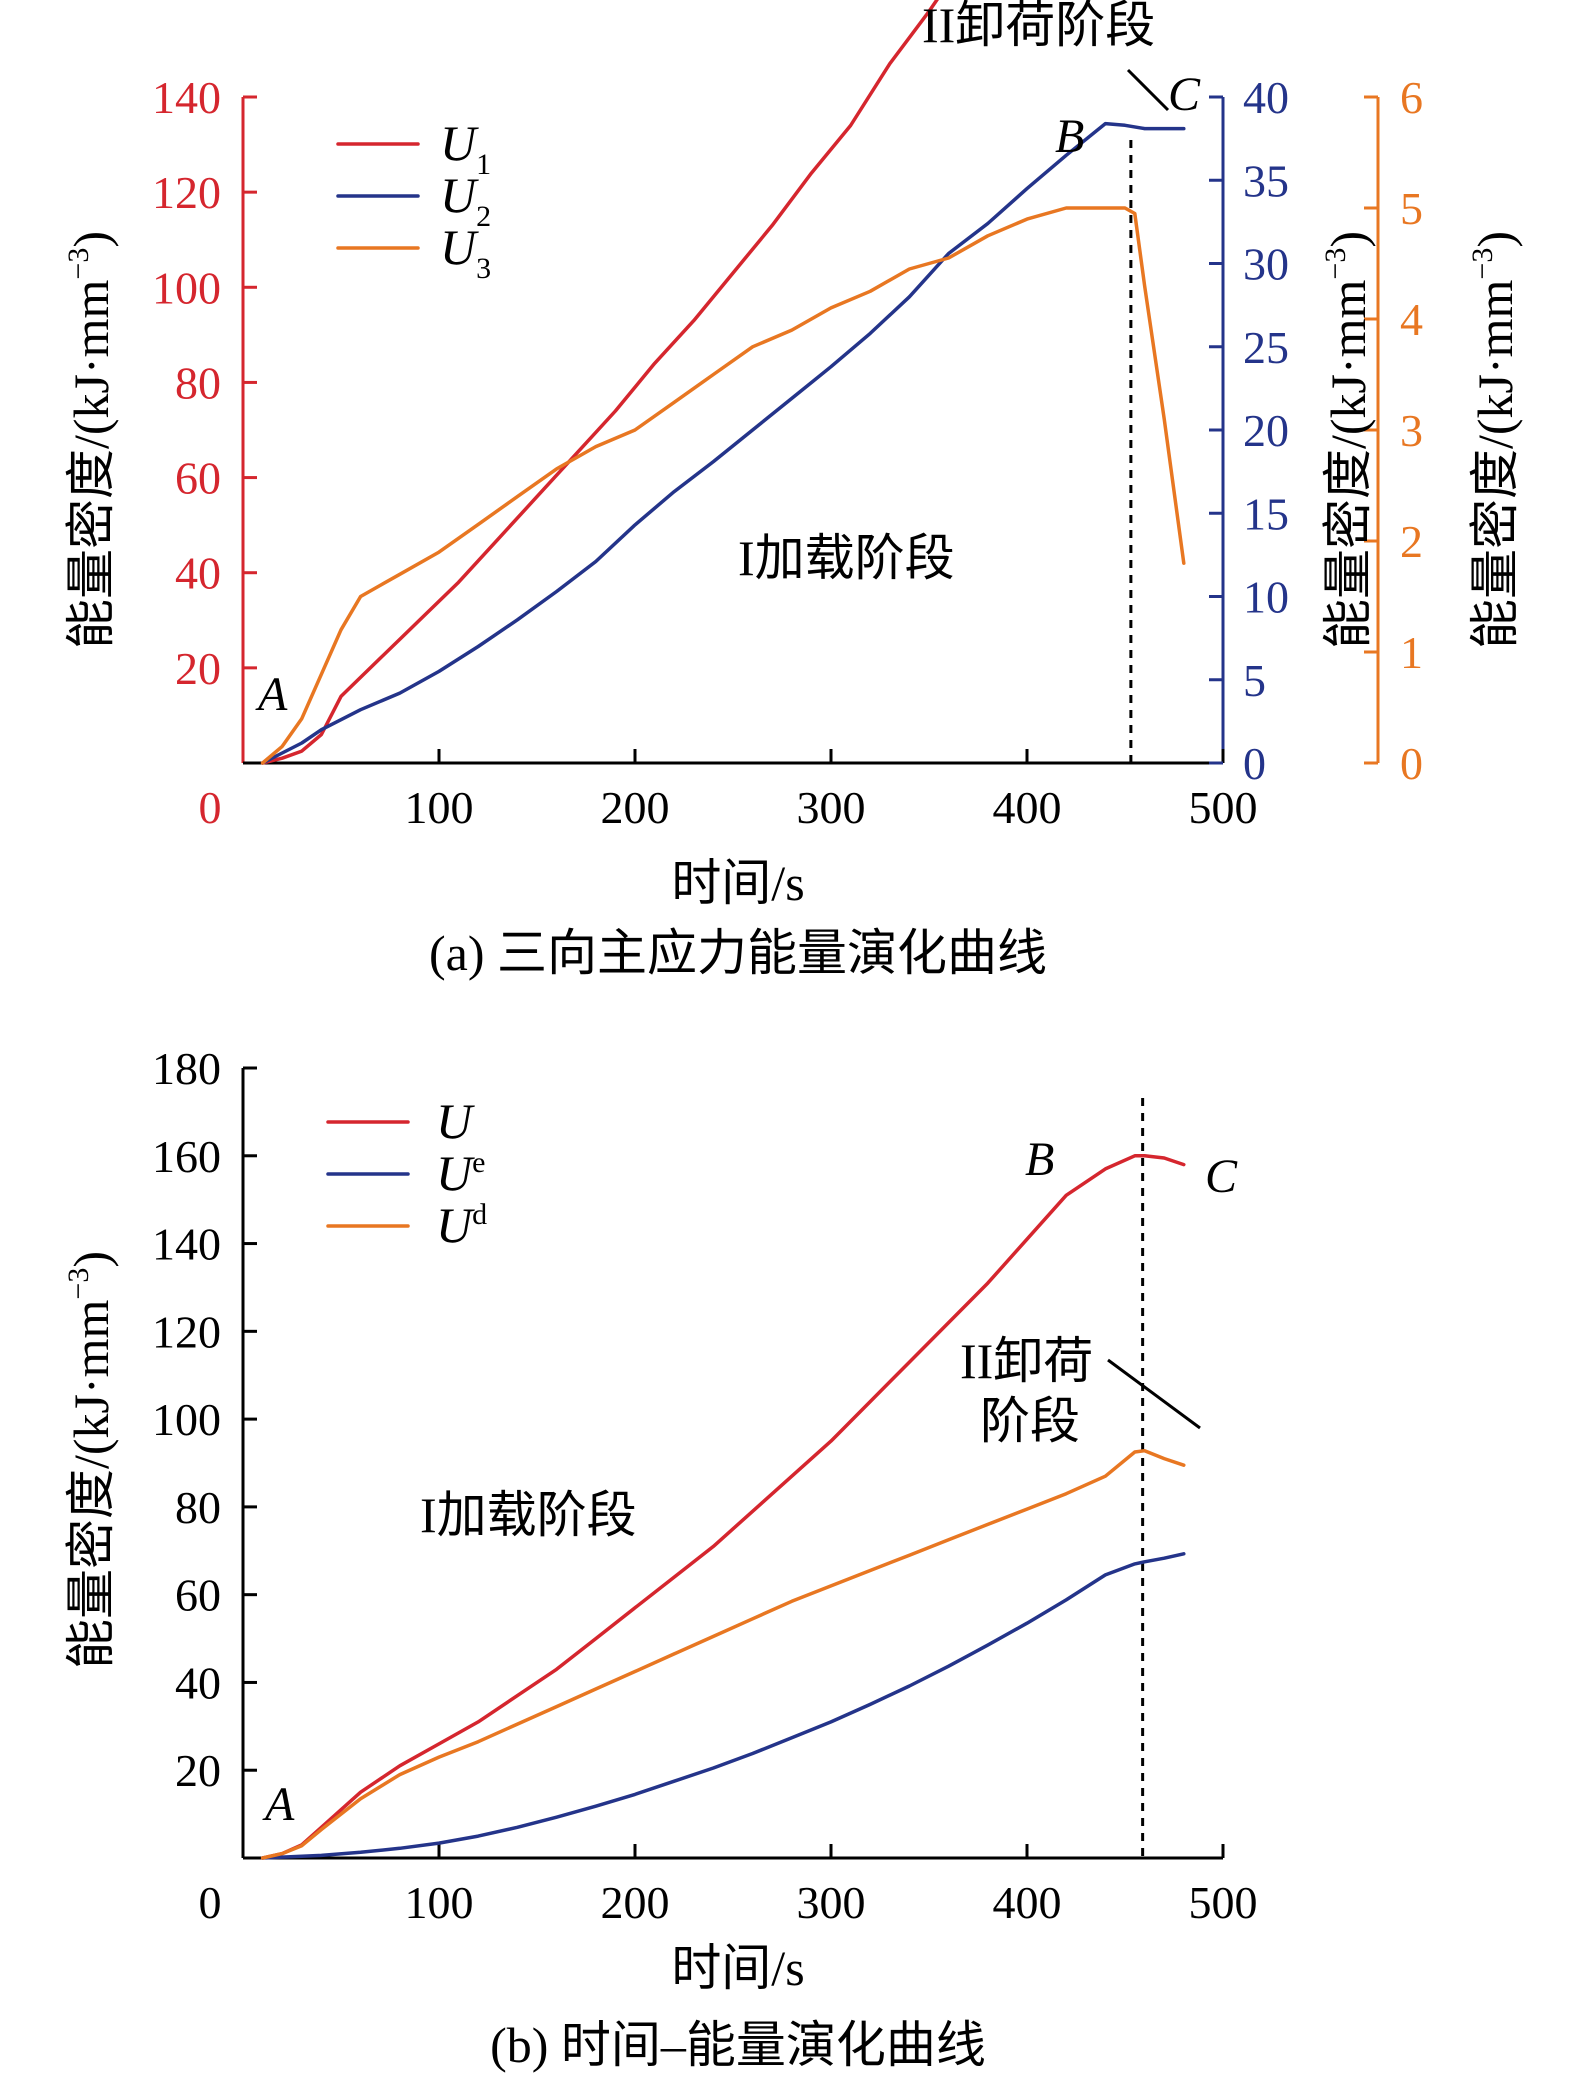  I want to click on b-ytick-label: 140, so click(186, 1244).